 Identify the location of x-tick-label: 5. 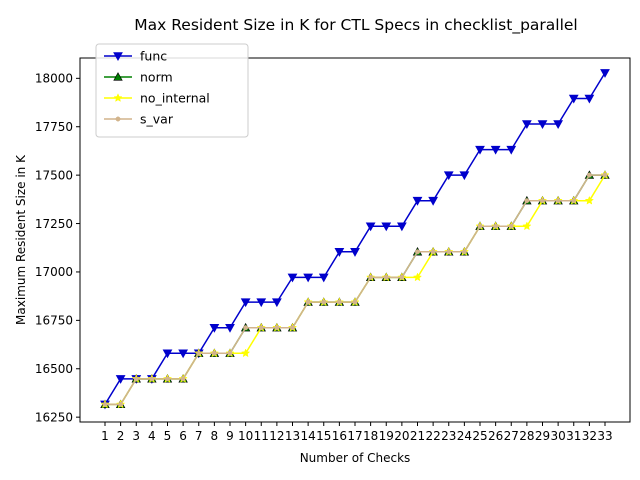
(168, 436).